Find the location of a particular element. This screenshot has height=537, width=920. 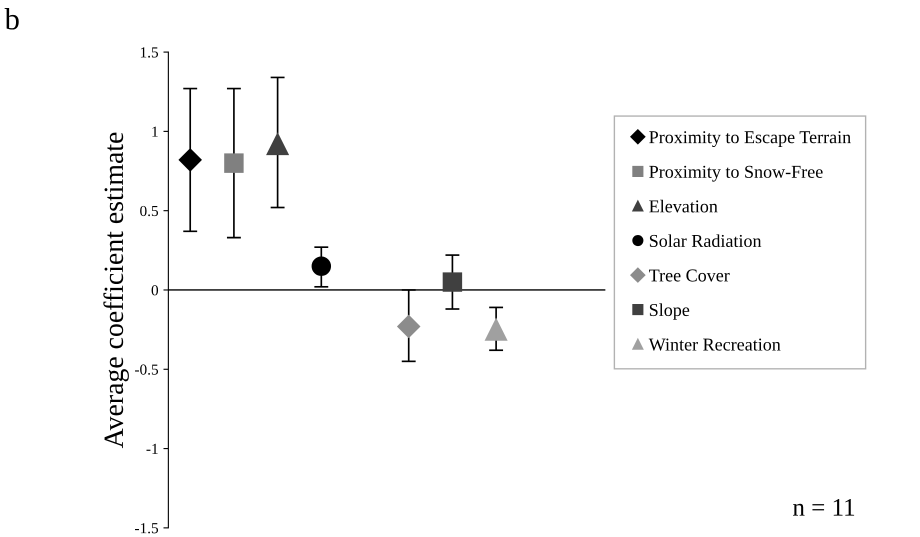

y-tick-label: 1 is located at coordinates (155, 131).